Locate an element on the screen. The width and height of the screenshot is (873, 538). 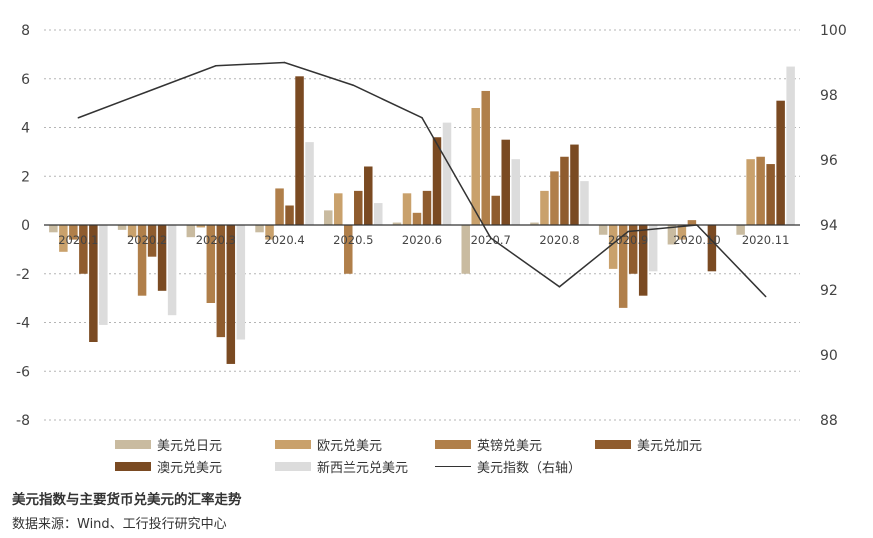
bar-2020.3-s4 is located at coordinates (231, 294).